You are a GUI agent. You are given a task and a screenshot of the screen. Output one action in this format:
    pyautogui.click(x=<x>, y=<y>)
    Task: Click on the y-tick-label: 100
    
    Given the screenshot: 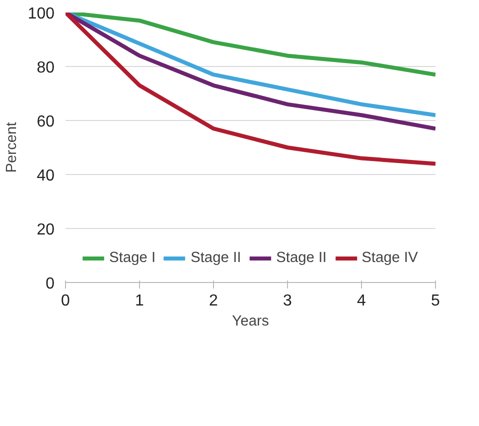 What is the action you would take?
    pyautogui.click(x=41, y=14)
    